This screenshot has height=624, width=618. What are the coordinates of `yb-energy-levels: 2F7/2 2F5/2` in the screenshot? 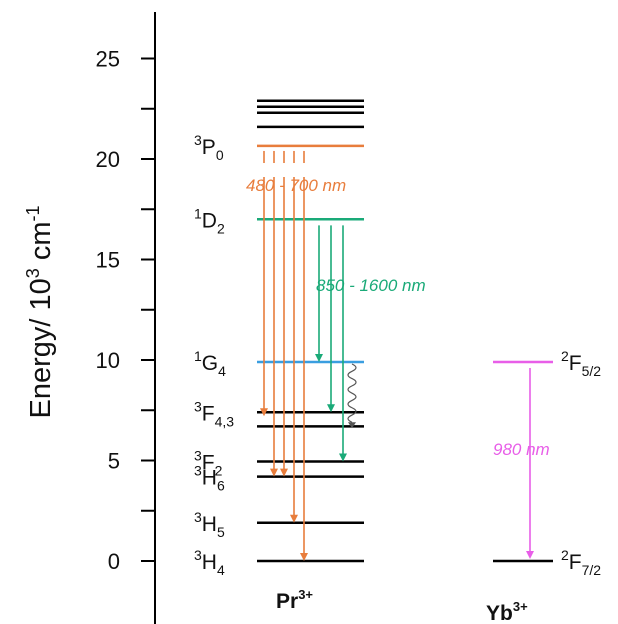 It's located at (547, 463).